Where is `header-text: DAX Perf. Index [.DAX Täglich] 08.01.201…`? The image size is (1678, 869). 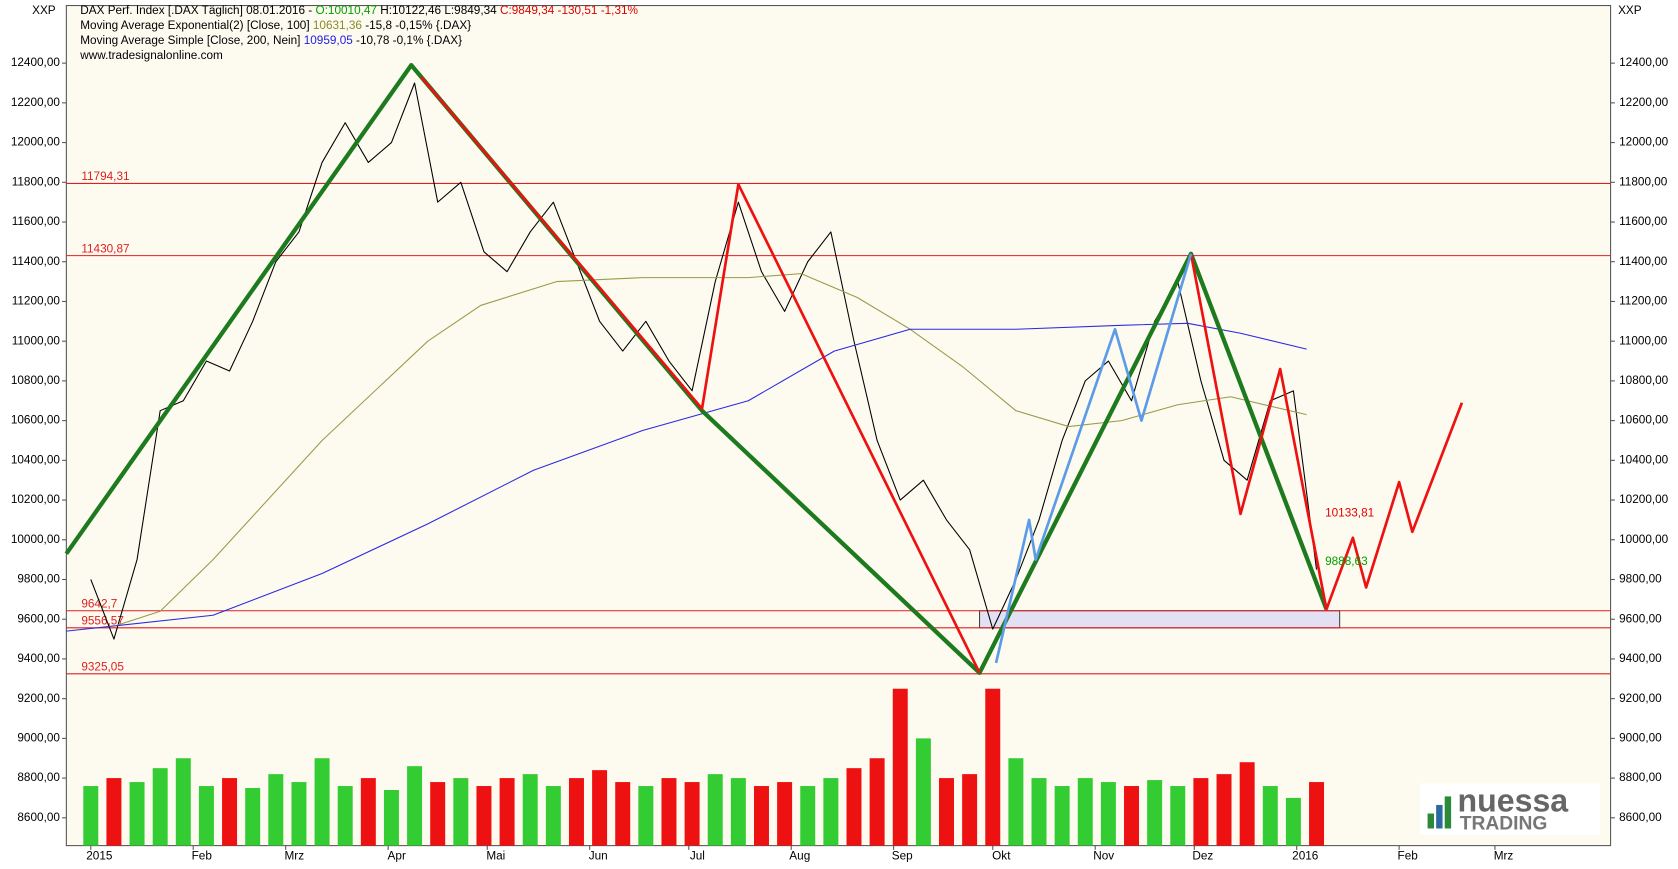 header-text: DAX Perf. Index [.DAX Täglich] 08.01.201… is located at coordinates (197, 10).